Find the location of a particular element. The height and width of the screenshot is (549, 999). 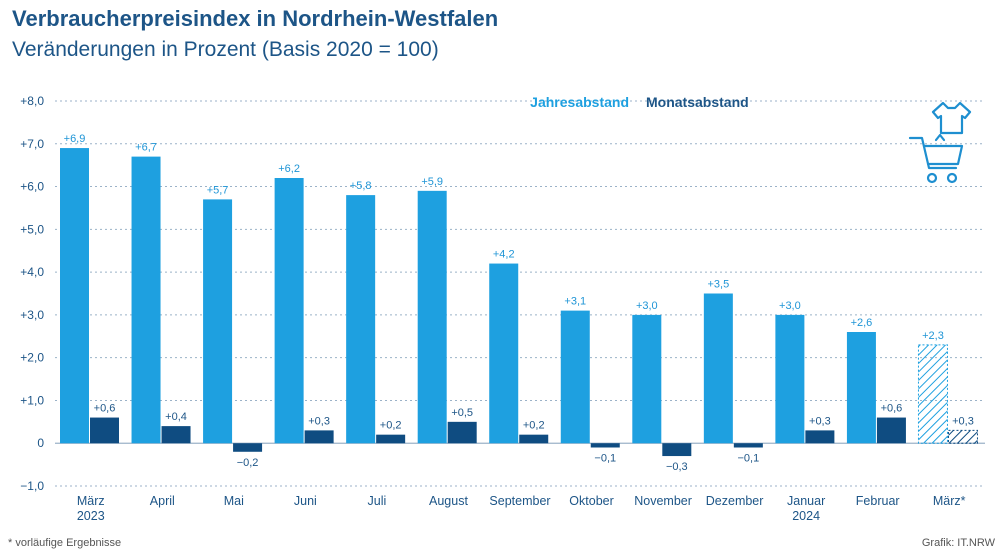

legend: Jahresabstand Monatsabstand is located at coordinates (639, 102).